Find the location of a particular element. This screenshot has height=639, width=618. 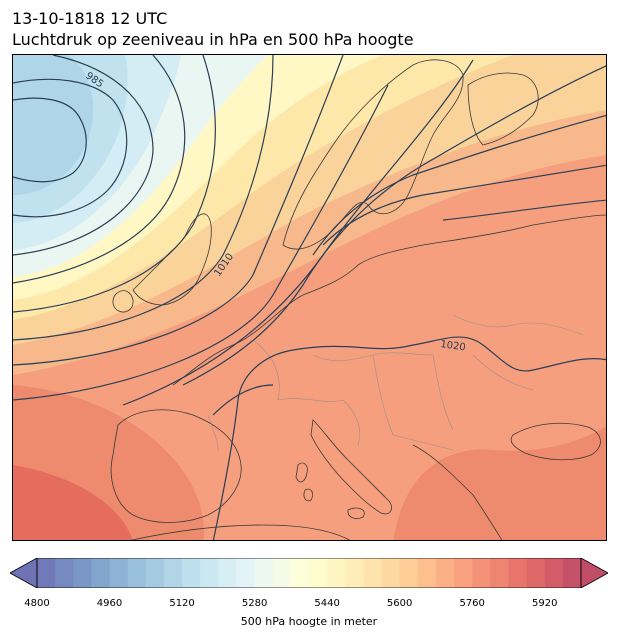

colorbar-min-extension is located at coordinates (23, 573).